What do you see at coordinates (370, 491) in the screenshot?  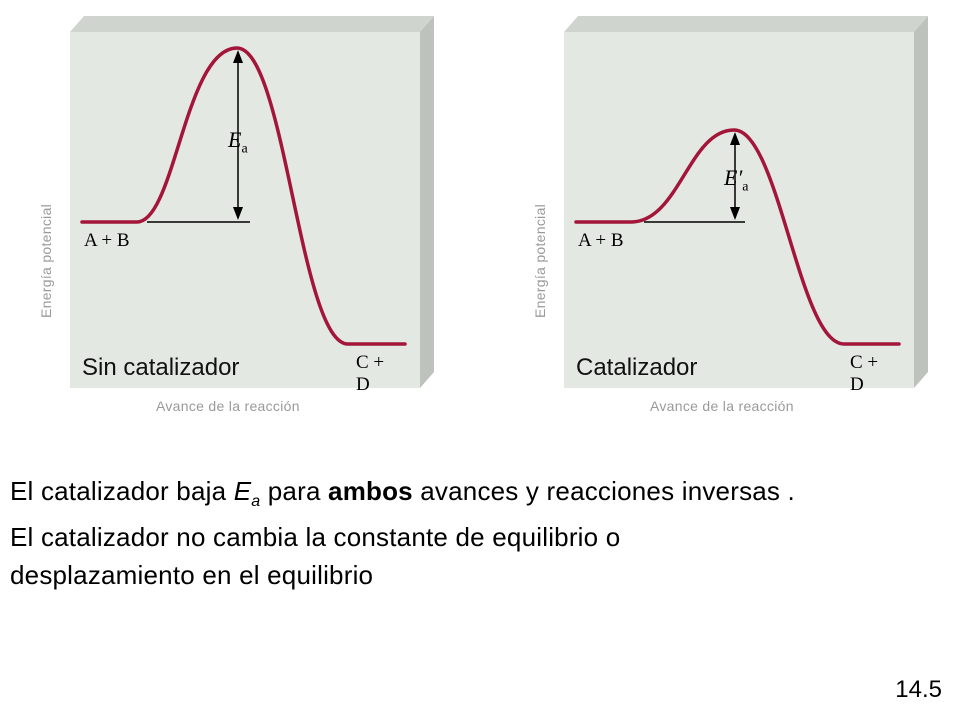 I see `line1-bold: ambos` at bounding box center [370, 491].